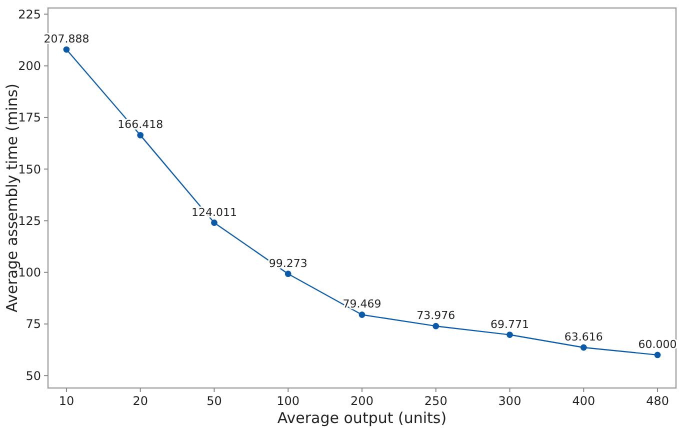 This screenshot has width=679, height=429. Describe the element at coordinates (362, 401) in the screenshot. I see `x-tick-label: 200` at that location.